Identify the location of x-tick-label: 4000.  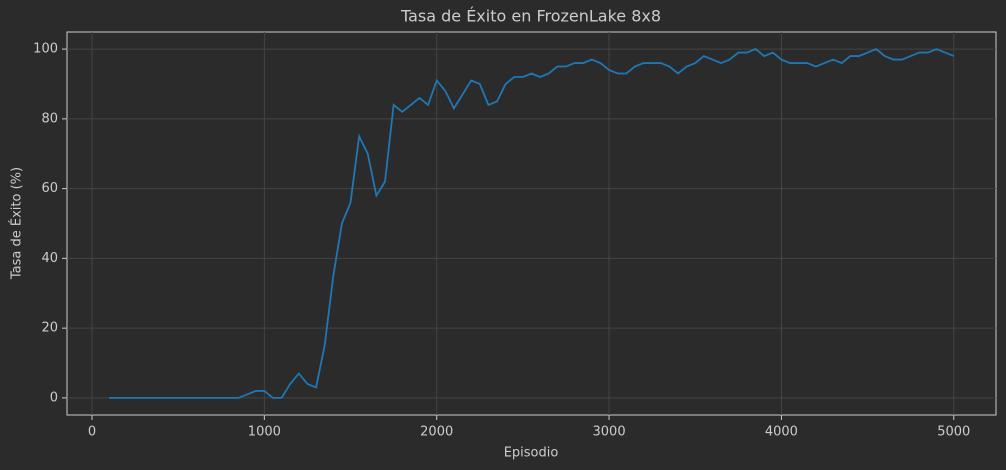
(781, 432).